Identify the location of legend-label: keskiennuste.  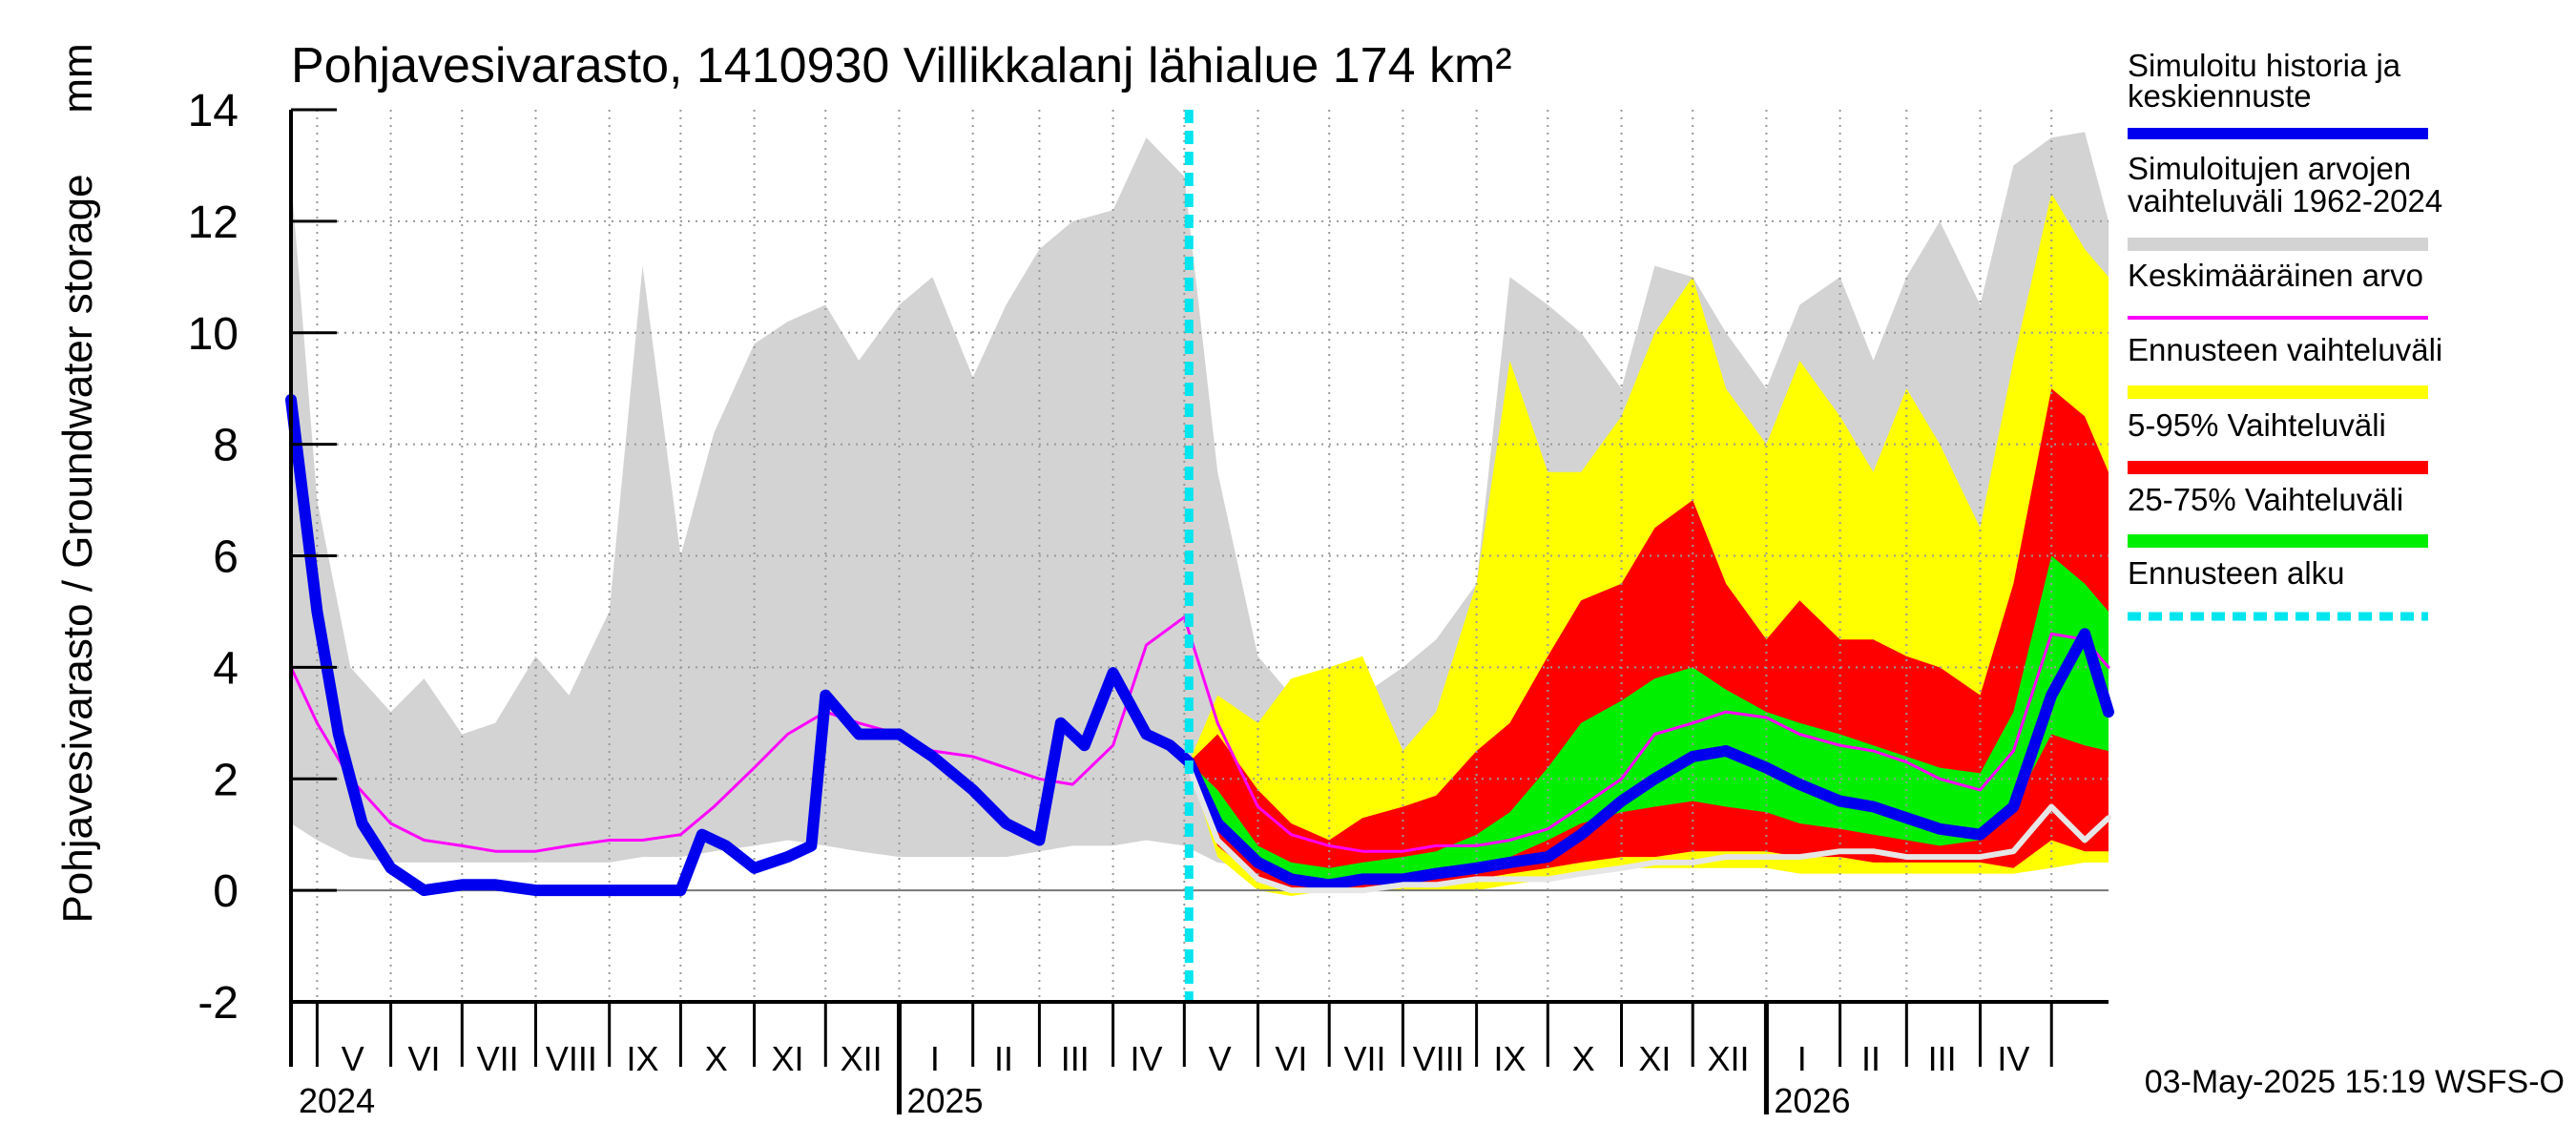
(2220, 96).